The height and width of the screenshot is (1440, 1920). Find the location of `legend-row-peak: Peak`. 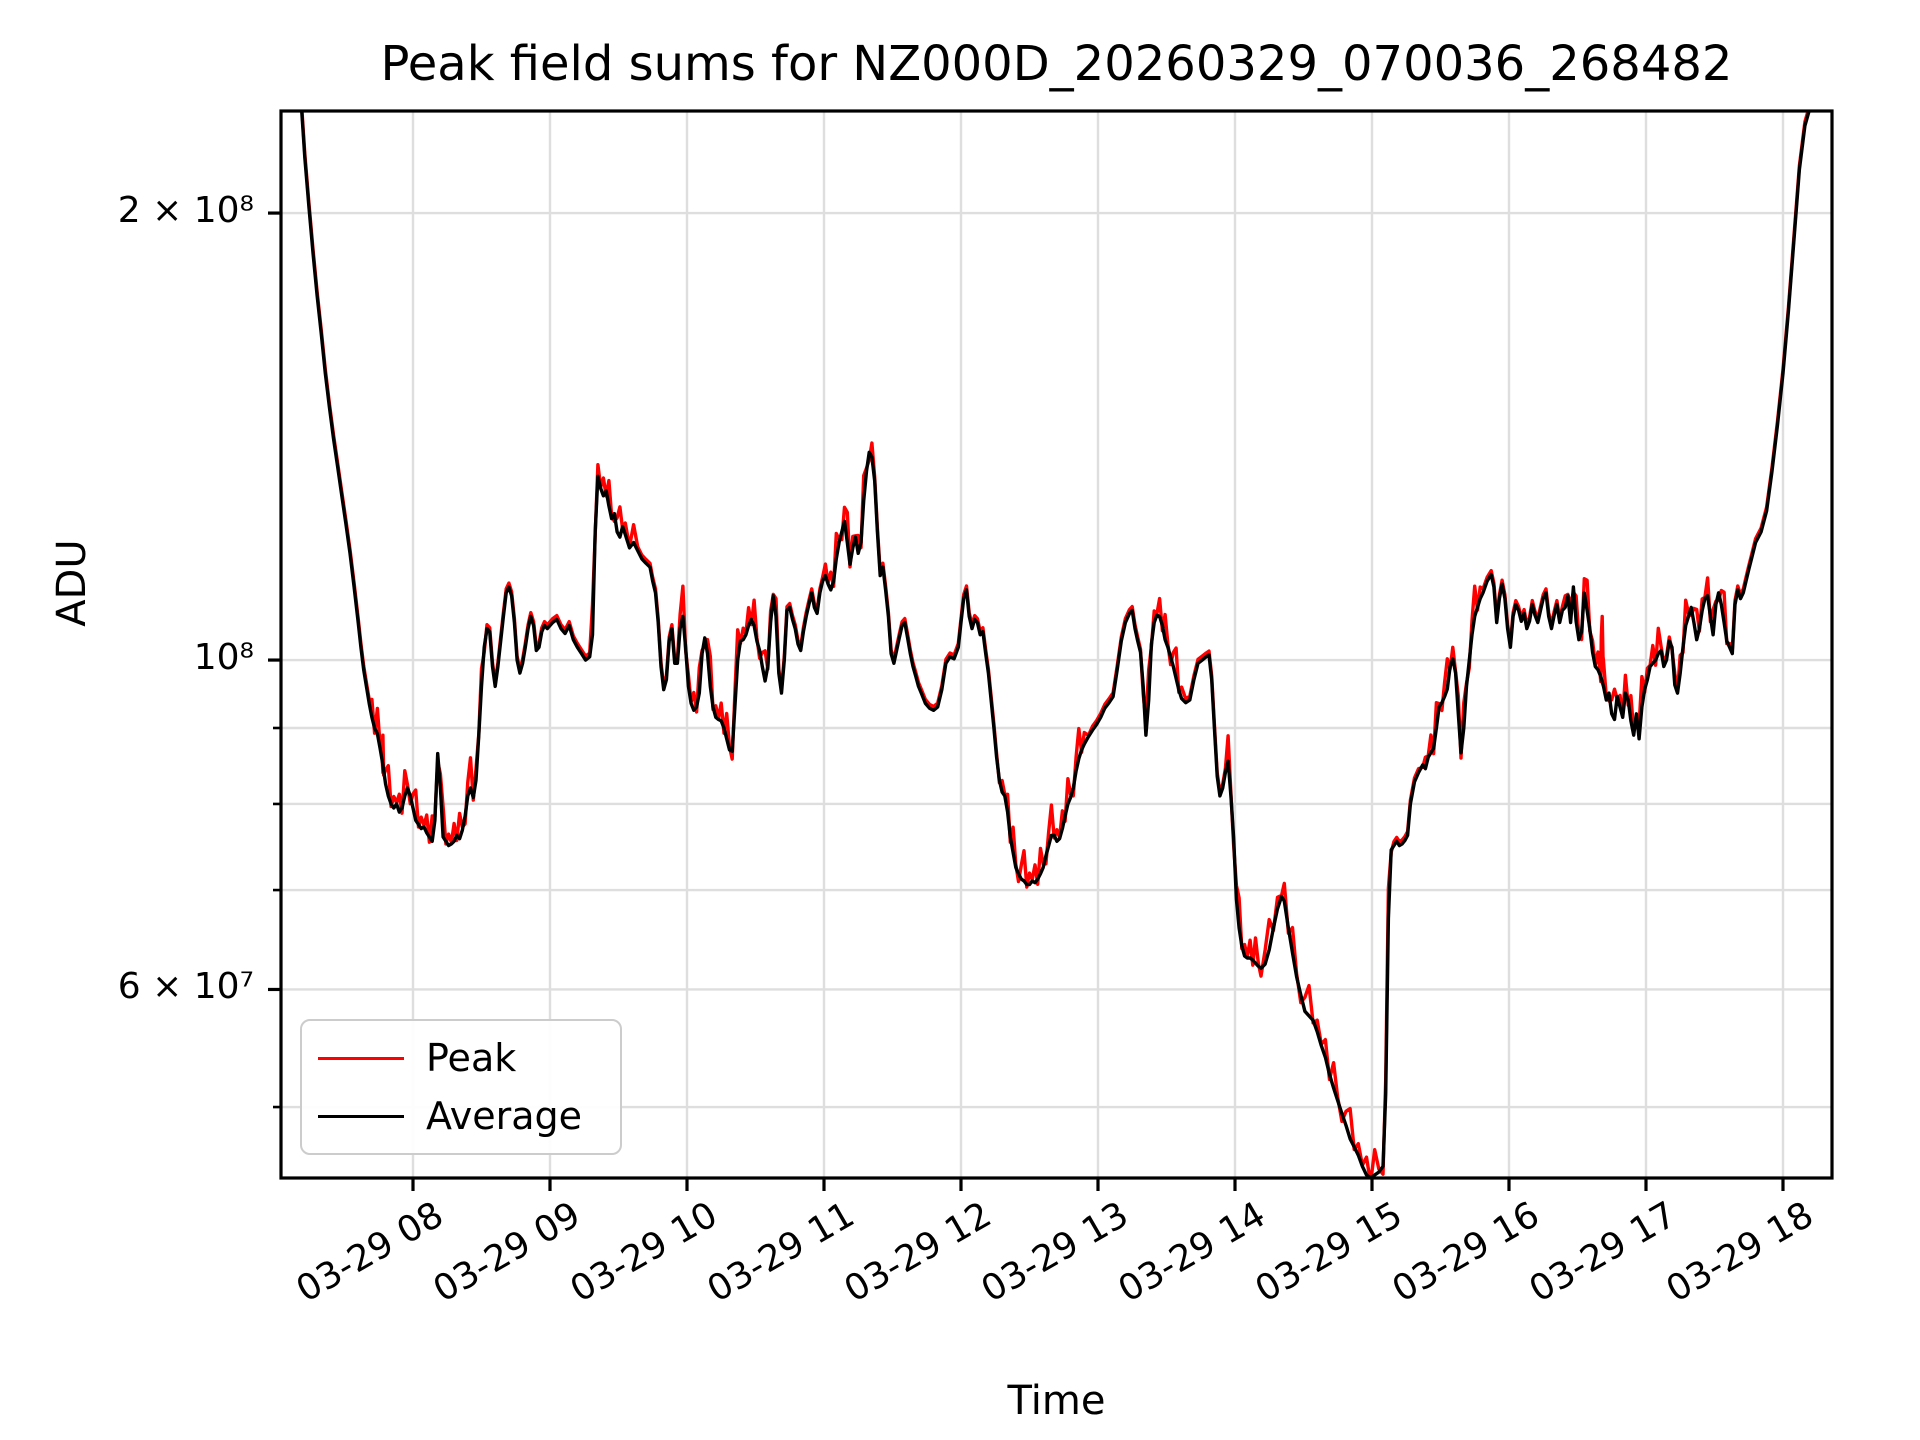

legend-row-peak: Peak is located at coordinates (461, 1058).